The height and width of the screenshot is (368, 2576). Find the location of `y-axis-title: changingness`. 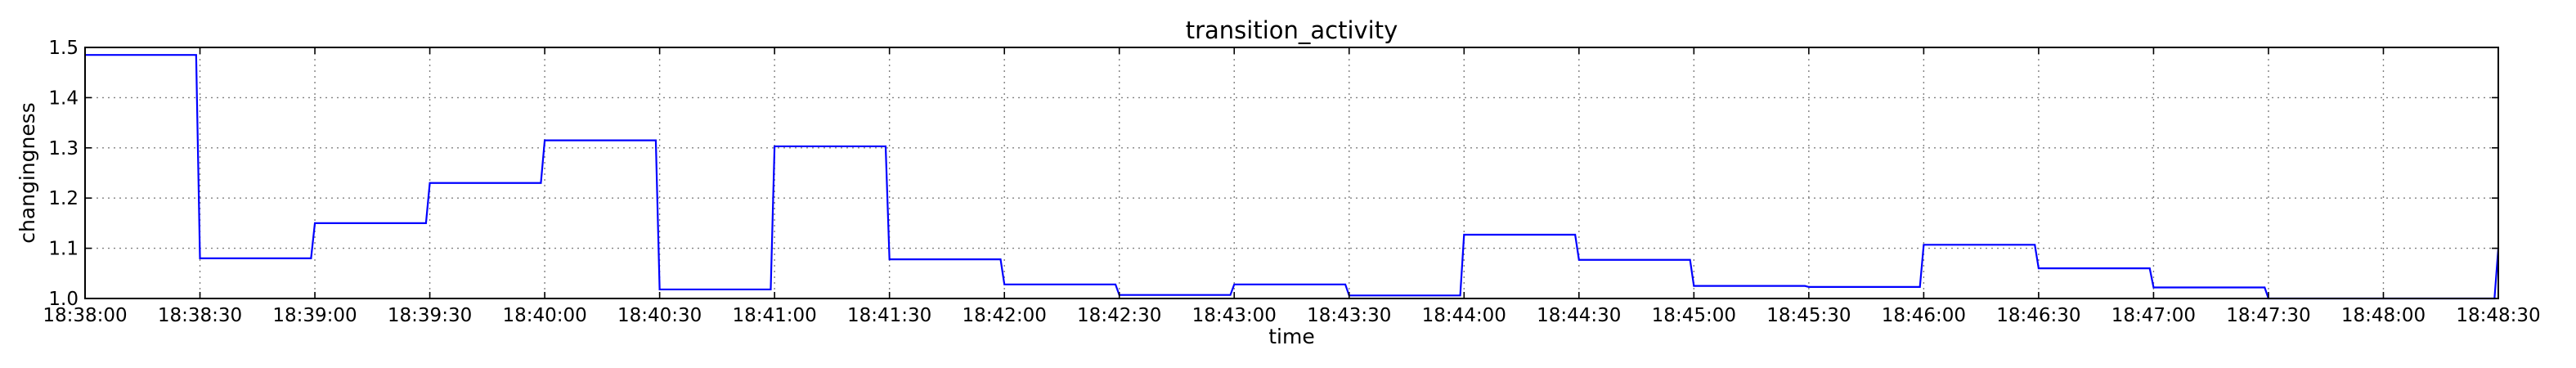

y-axis-title: changingness is located at coordinates (27, 173).